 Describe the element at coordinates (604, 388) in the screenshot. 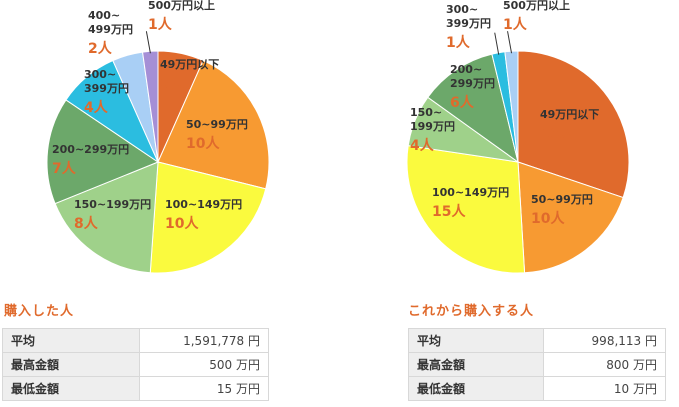

I see `stat-value-min: 10 万円` at that location.